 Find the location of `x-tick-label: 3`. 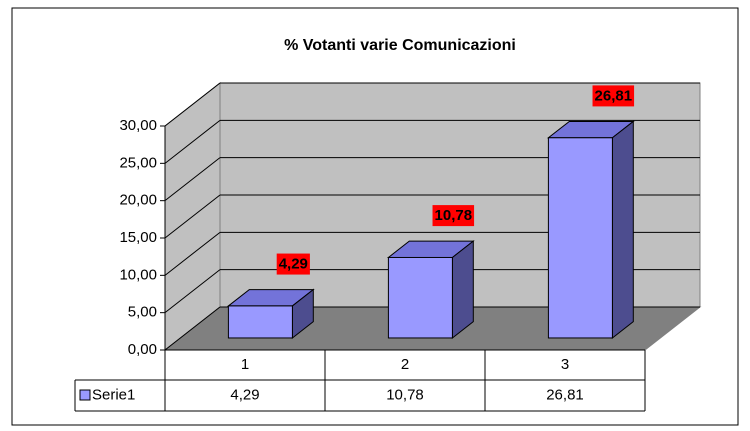

x-tick-label: 3 is located at coordinates (565, 364).